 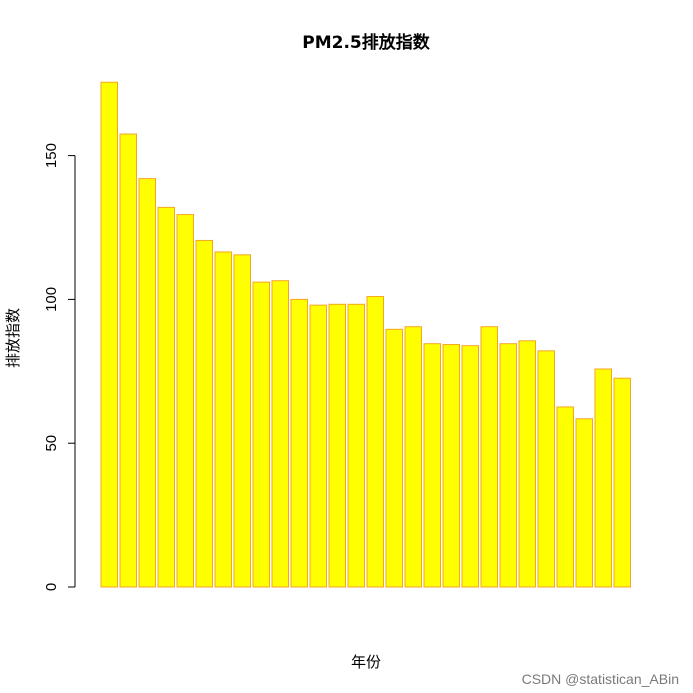 I want to click on y-tick-label-50: 50, so click(x=51, y=443).